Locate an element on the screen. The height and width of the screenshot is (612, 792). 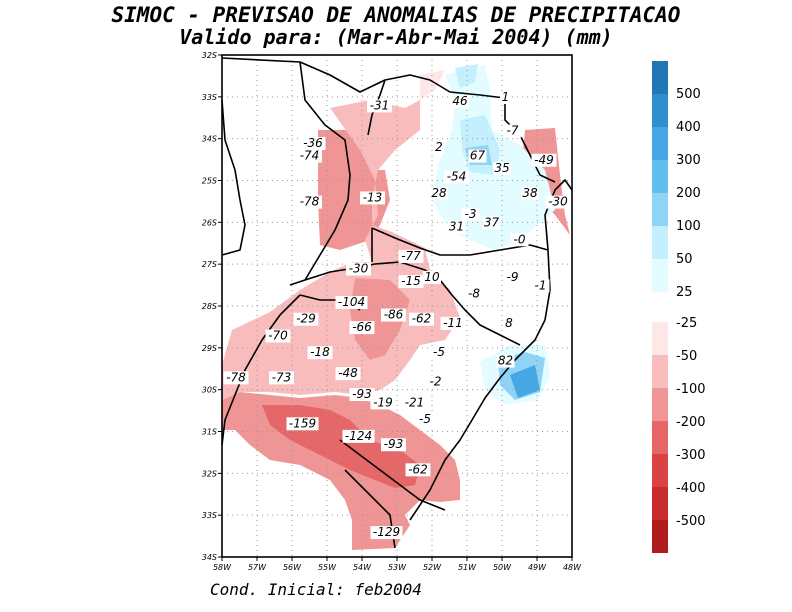
contour-label: -78 is located at coordinates (310, 202).